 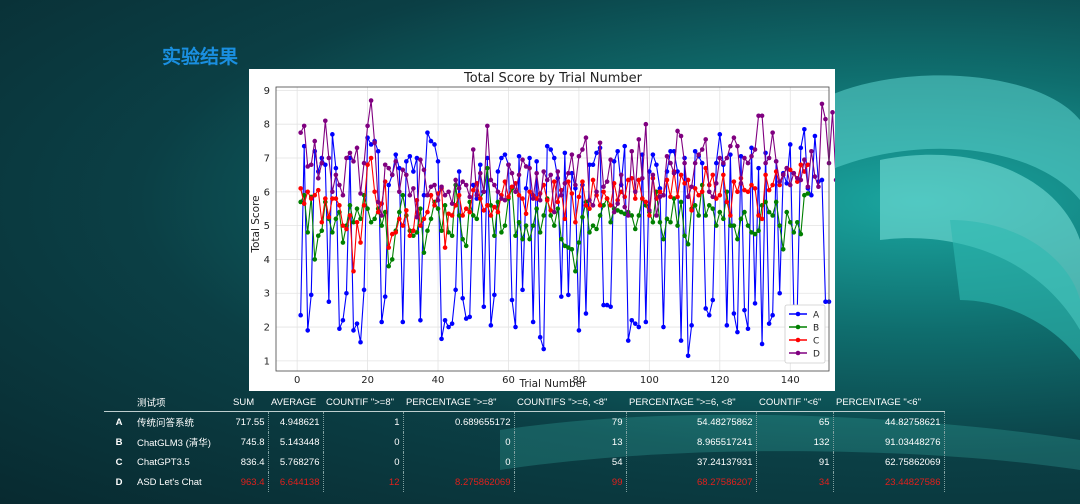 What do you see at coordinates (267, 294) in the screenshot?
I see `y-tick-label: 3` at bounding box center [267, 294].